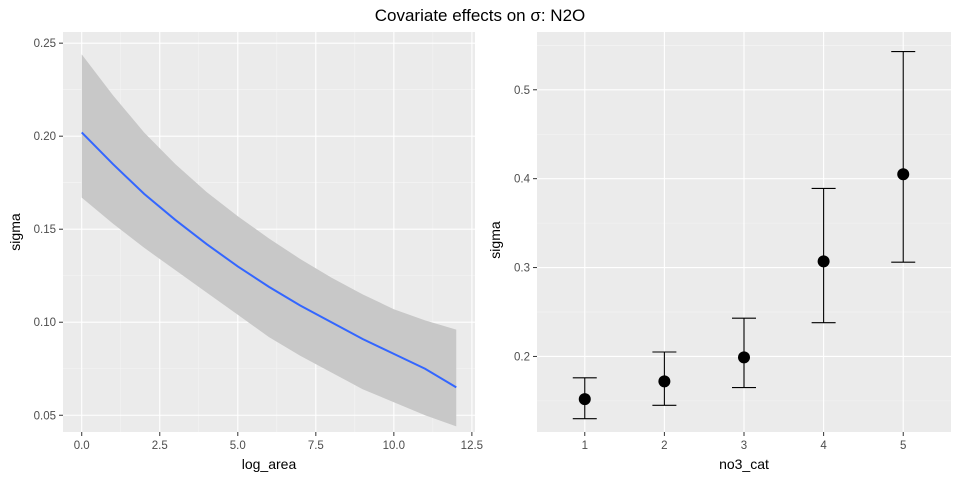 This screenshot has width=960, height=480. What do you see at coordinates (82, 446) in the screenshot?
I see `x-tick-label: 0.0` at bounding box center [82, 446].